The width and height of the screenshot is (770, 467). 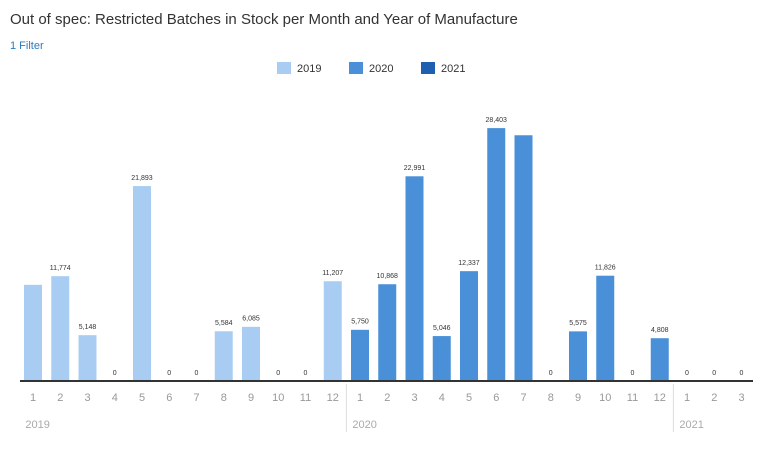 I want to click on value-label: 6,085, so click(x=251, y=319).